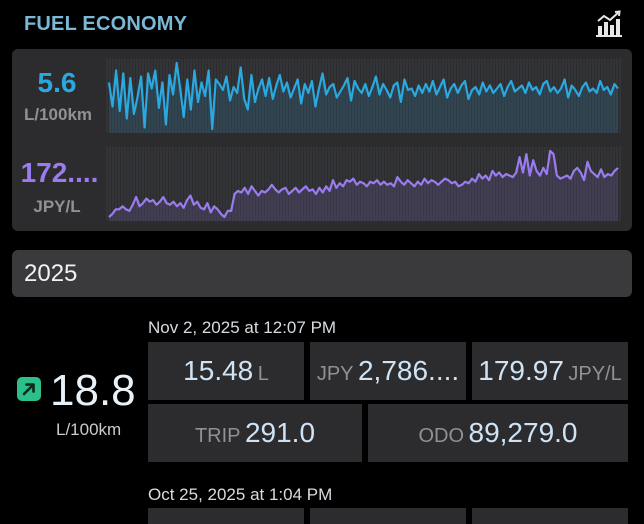  Describe the element at coordinates (595, 374) in the screenshot. I see `unit-price-unit: JPY/L` at that location.